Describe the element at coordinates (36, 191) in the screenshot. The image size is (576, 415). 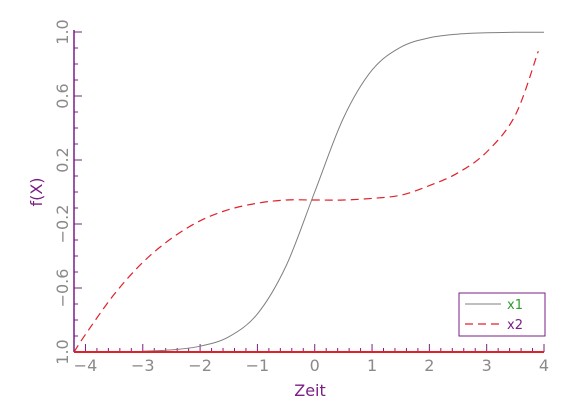
I see `y-axis-title: f(X)` at that location.